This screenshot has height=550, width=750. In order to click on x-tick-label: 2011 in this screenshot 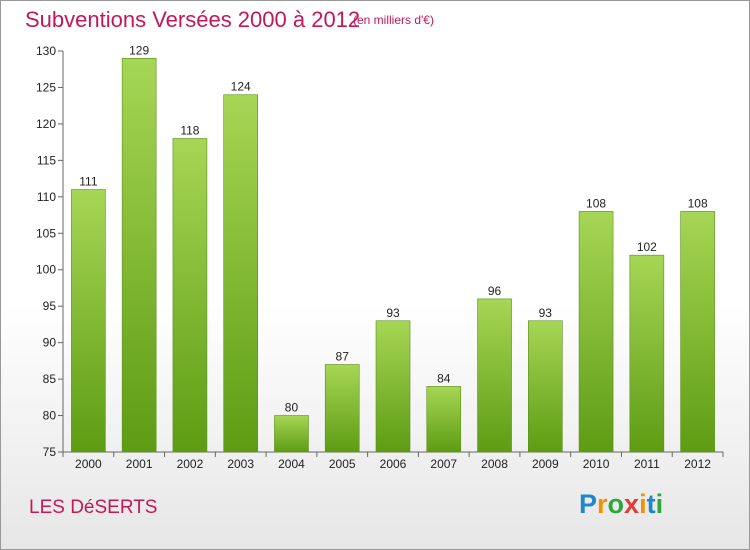, I will do `click(647, 464)`.